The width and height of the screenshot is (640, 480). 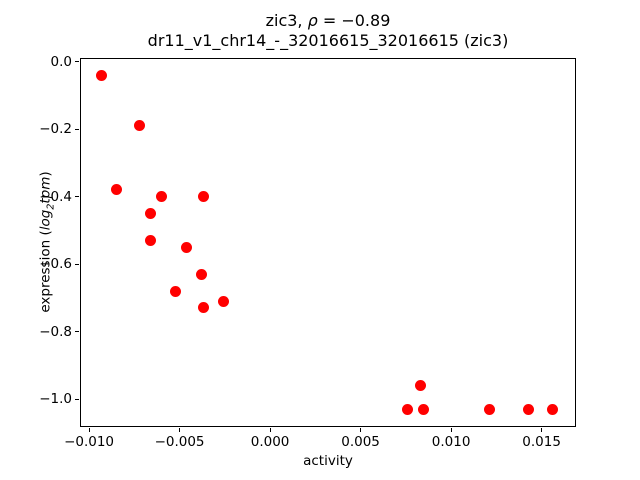 What do you see at coordinates (55, 331) in the screenshot?
I see `y-tick-label: −0.8` at bounding box center [55, 331].